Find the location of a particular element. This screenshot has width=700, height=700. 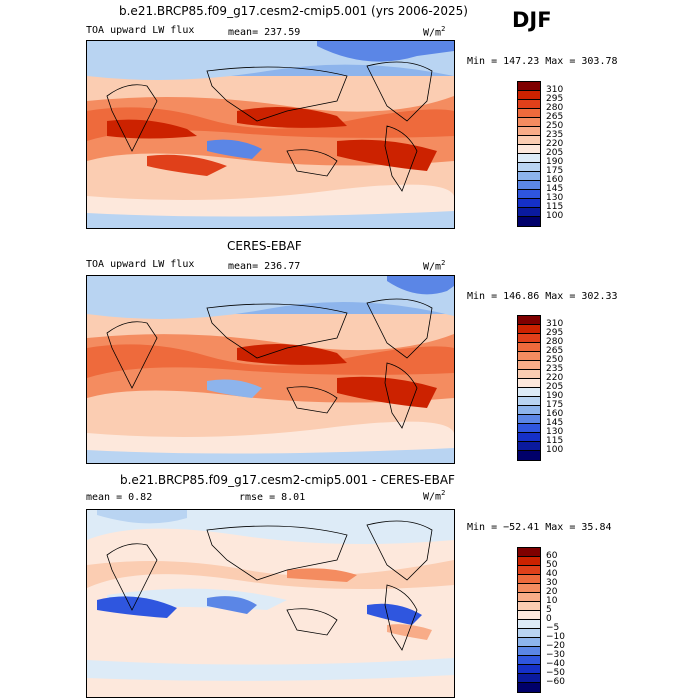

colorbar-tick-label: 20 is located at coordinates (552, 592).